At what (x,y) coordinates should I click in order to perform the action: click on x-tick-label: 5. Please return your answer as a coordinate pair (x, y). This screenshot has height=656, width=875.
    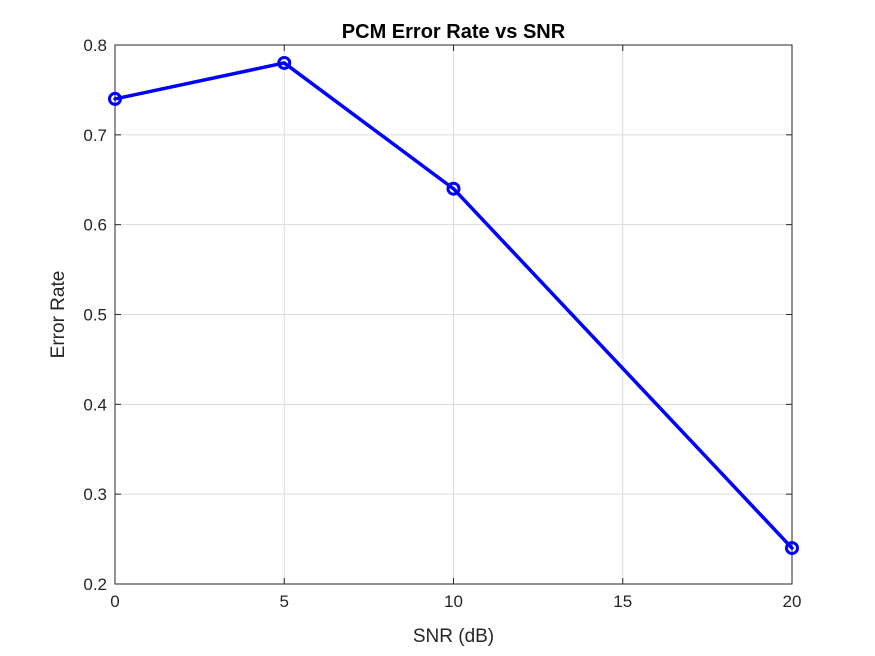
    Looking at the image, I should click on (284, 601).